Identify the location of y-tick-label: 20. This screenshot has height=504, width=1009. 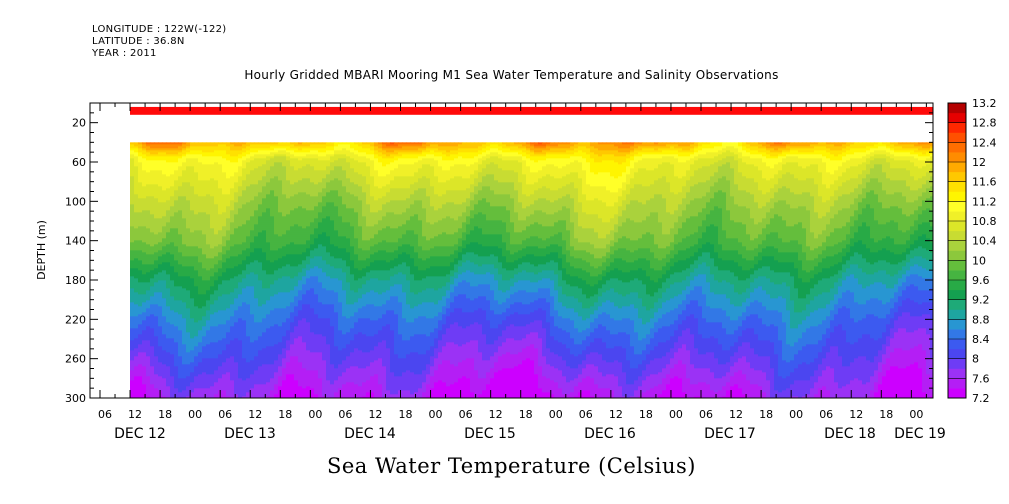
(79, 123).